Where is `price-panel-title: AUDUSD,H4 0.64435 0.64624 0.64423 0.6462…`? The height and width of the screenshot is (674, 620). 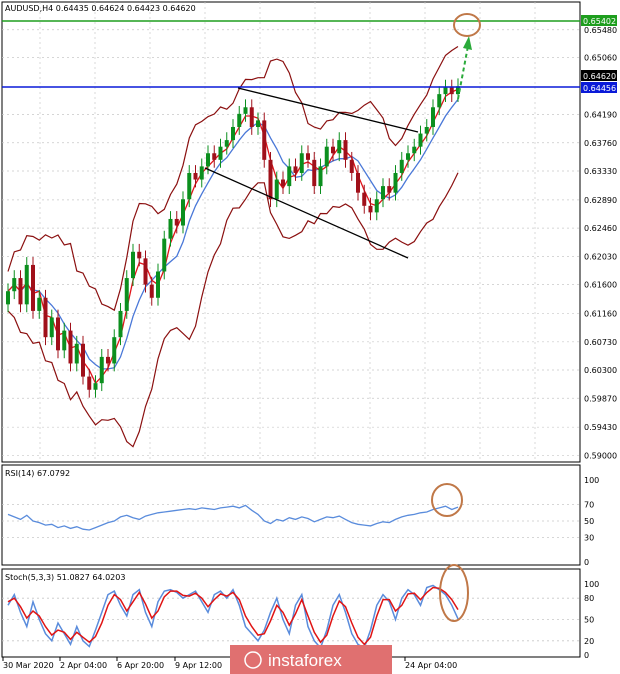
price-panel-title: AUDUSD,H4 0.64435 0.64624 0.64423 0.6462… is located at coordinates (100, 8).